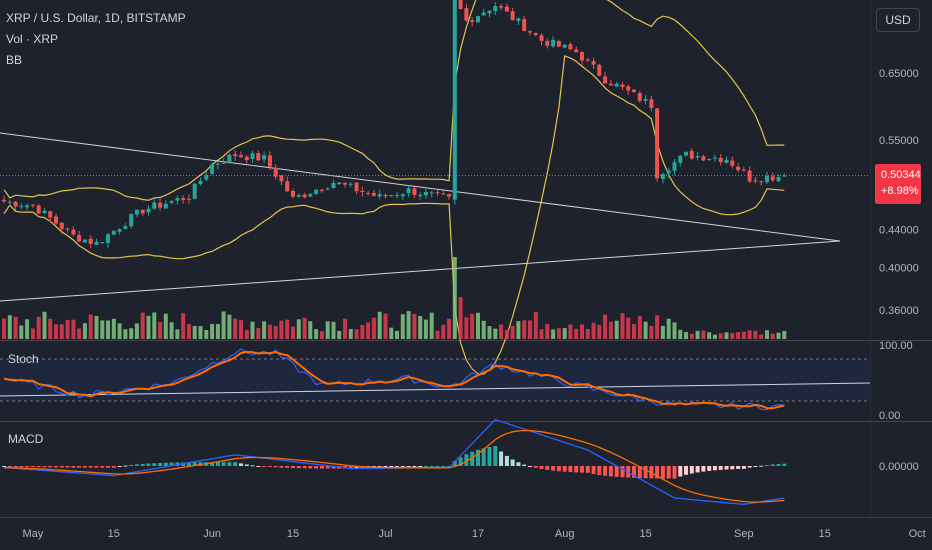 The width and height of the screenshot is (932, 550). Describe the element at coordinates (899, 467) in the screenshot. I see `macd-axis-label: 0.00000` at that location.